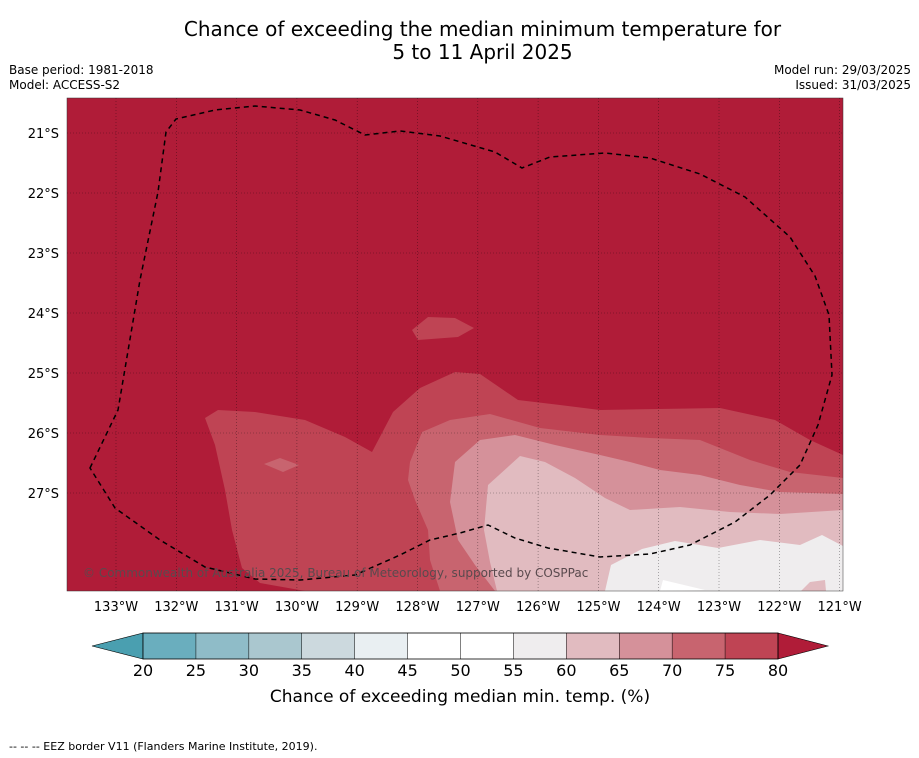 Image resolution: width=919 pixels, height=758 pixels. I want to click on colorbar-tick-label: 60, so click(566, 670).